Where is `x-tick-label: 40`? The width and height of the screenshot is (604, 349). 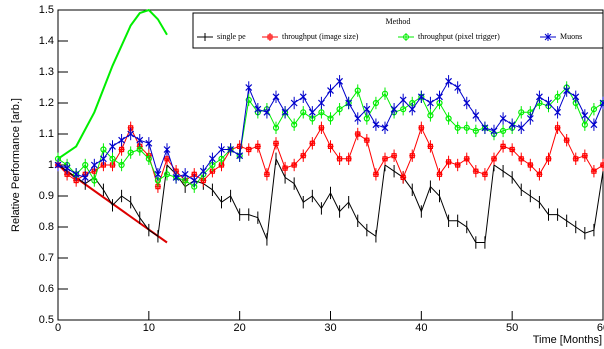 x-tick-label: 40 is located at coordinates (421, 328).